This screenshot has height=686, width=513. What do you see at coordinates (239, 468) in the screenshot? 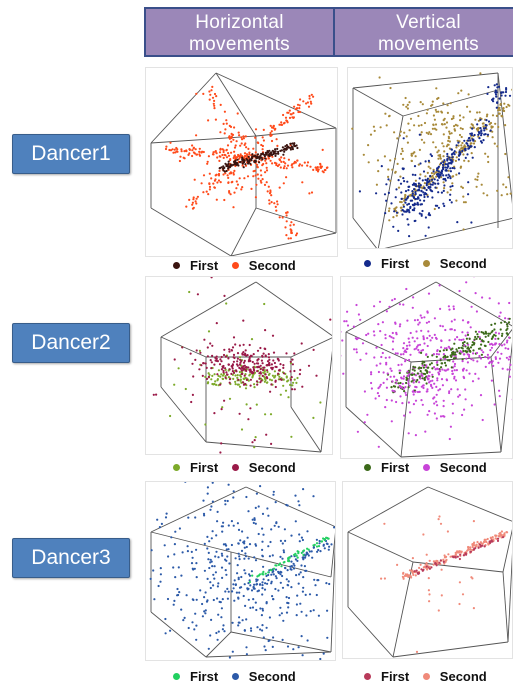
I see `dancer2-horizontal-legend: First Second` at bounding box center [239, 468].